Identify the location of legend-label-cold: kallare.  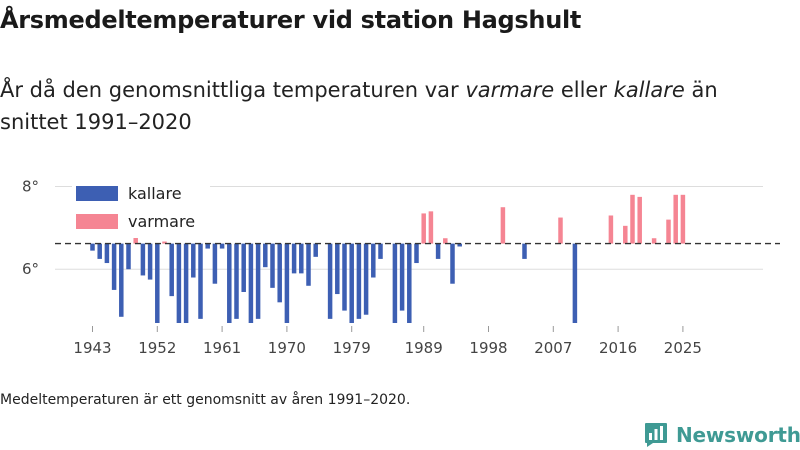
(155, 193).